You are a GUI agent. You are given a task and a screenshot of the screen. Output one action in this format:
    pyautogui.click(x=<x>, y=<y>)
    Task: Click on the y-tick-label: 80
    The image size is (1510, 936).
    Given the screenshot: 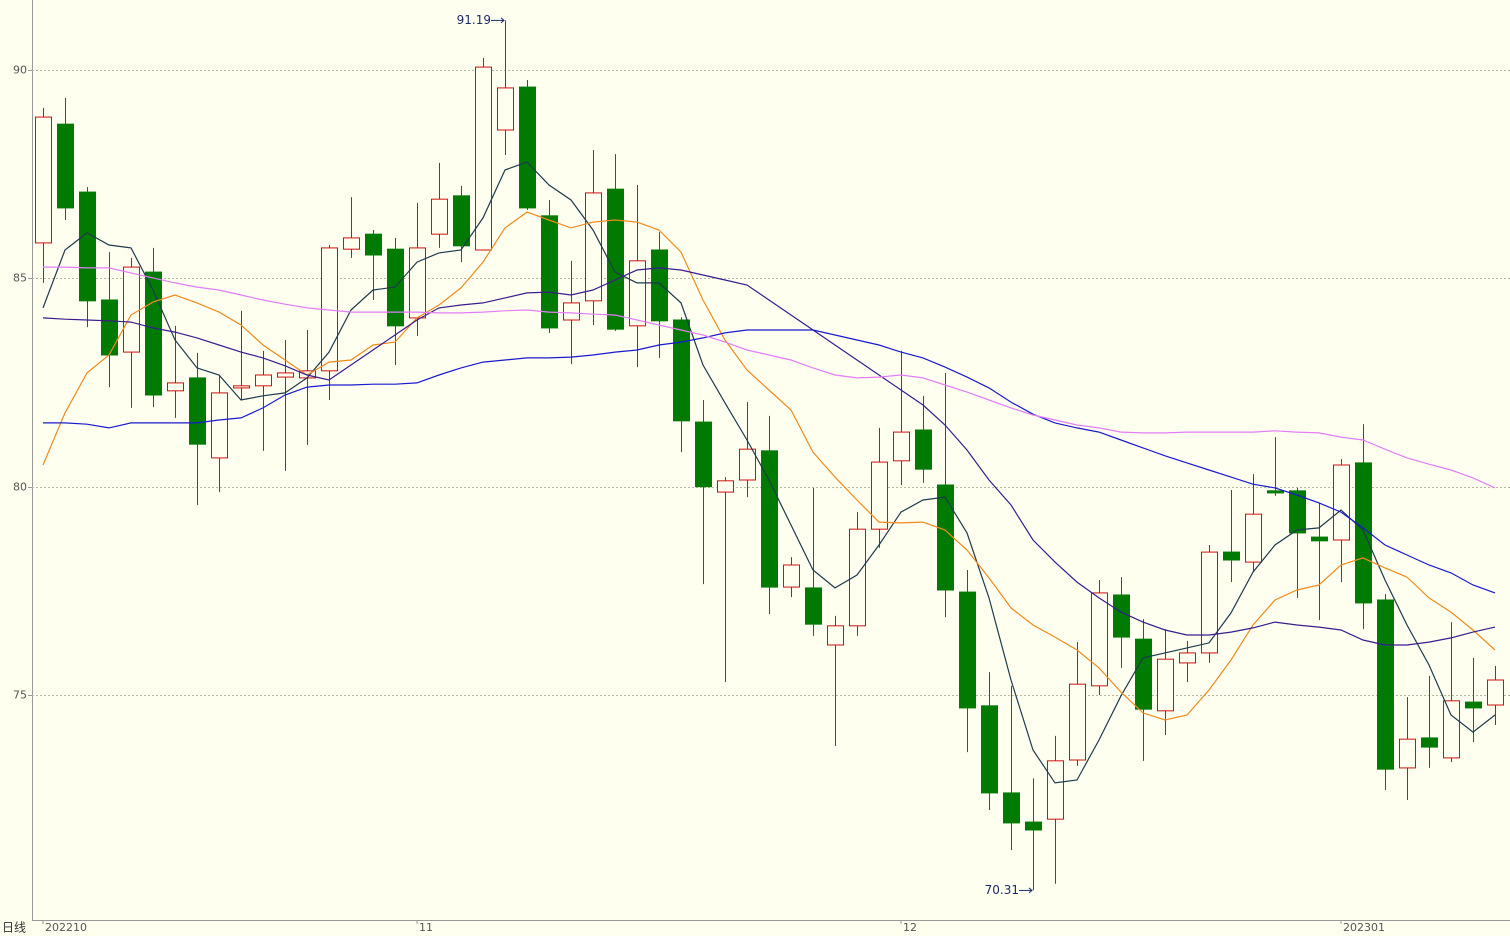 What is the action you would take?
    pyautogui.click(x=20, y=487)
    